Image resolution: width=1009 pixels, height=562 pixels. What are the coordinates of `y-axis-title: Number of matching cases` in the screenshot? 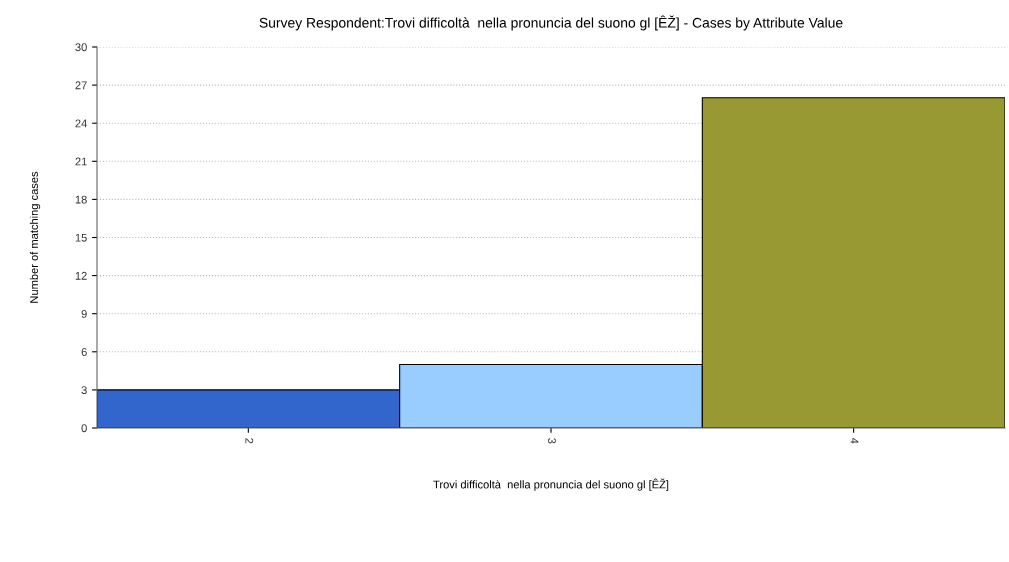 It's located at (35, 237).